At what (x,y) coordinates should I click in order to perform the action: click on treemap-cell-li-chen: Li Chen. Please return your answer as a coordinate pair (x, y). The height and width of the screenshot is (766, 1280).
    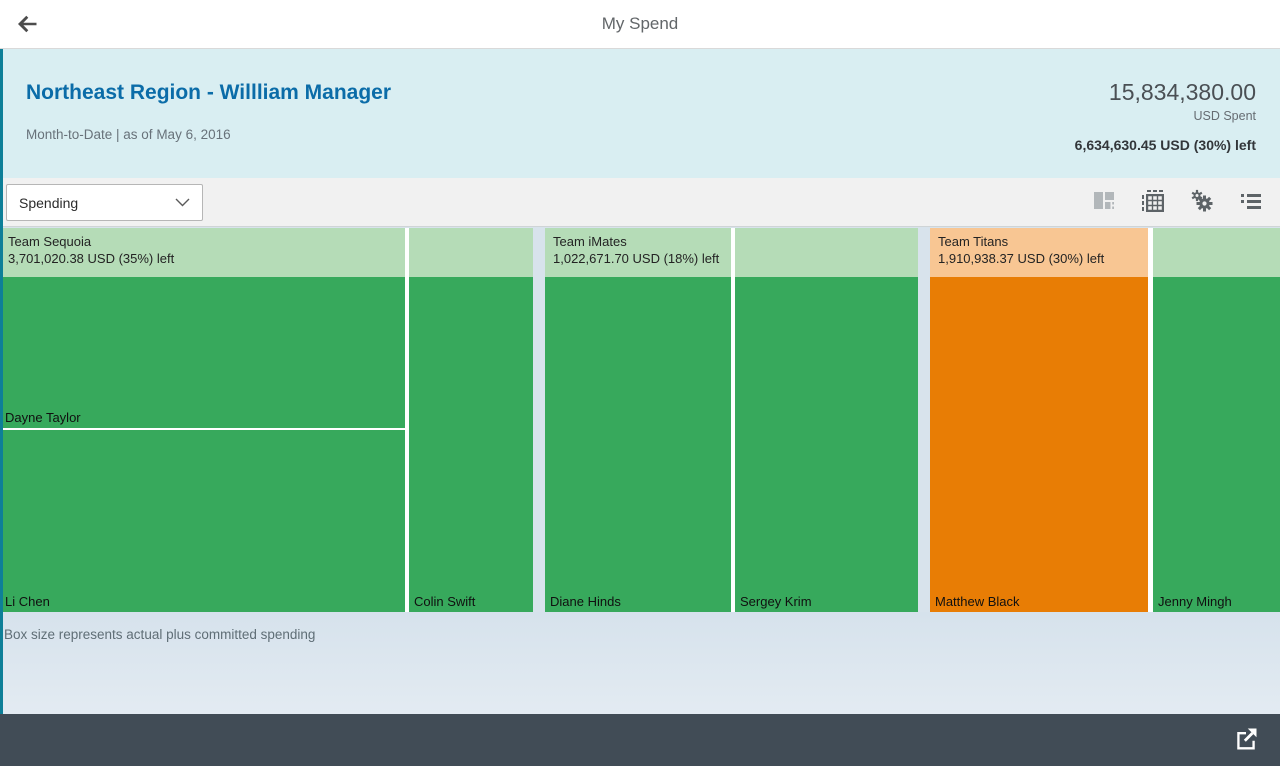
    Looking at the image, I should click on (202, 521).